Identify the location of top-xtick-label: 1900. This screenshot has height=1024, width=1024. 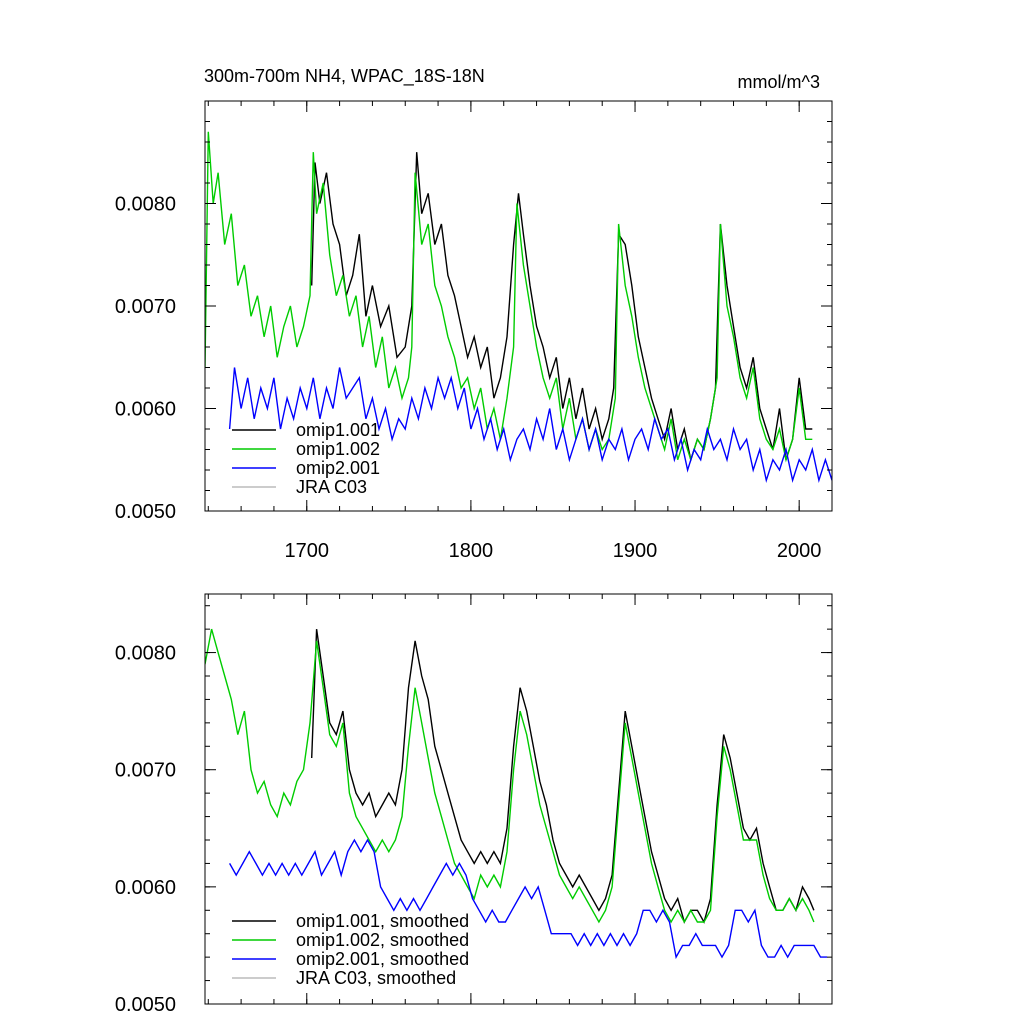
(635, 551).